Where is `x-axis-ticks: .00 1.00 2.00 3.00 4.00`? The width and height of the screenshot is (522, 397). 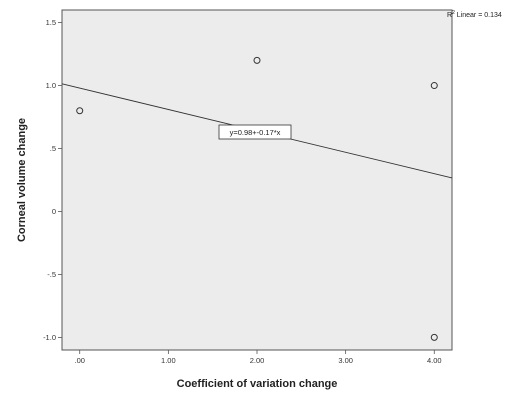
x-axis-ticks: .00 1.00 2.00 3.00 4.00 is located at coordinates (258, 357).